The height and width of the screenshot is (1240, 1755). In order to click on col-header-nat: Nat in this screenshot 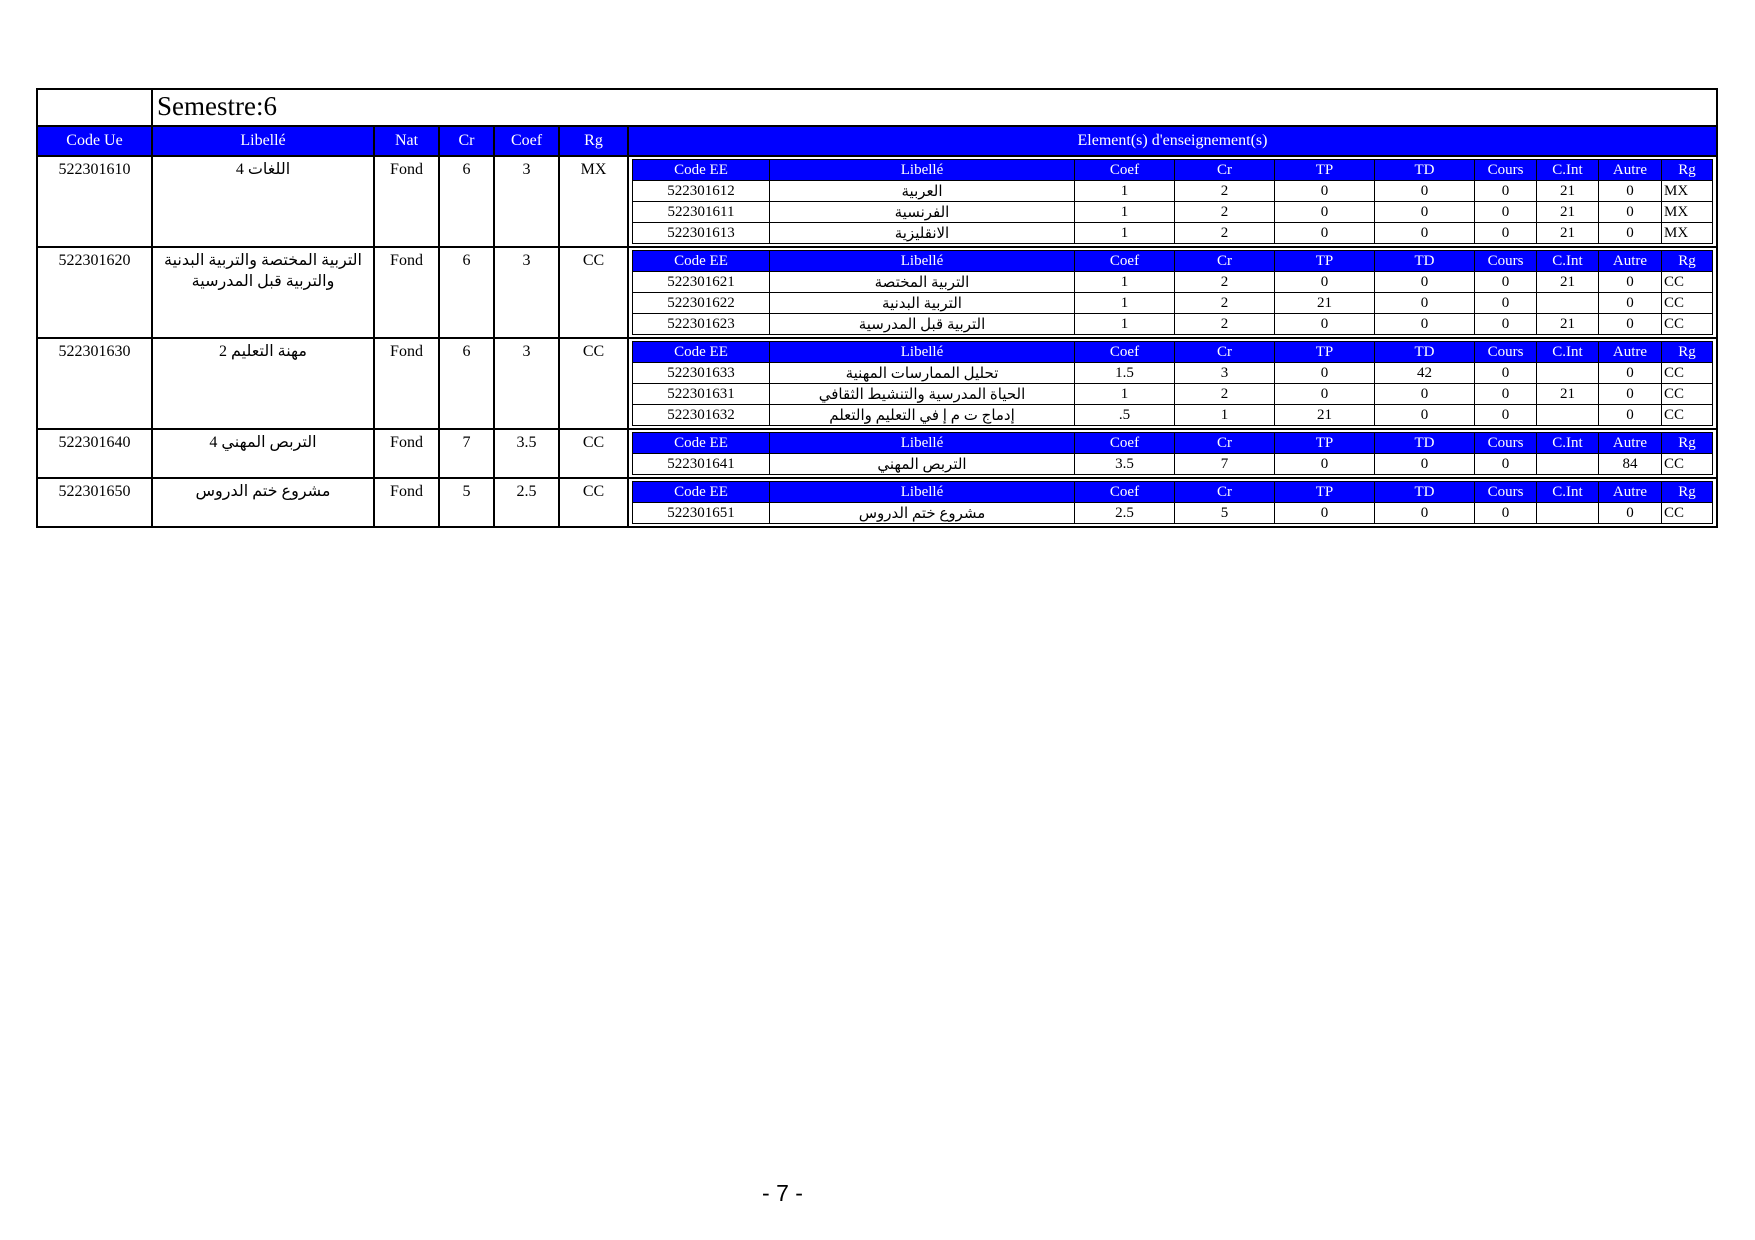, I will do `click(406, 141)`.